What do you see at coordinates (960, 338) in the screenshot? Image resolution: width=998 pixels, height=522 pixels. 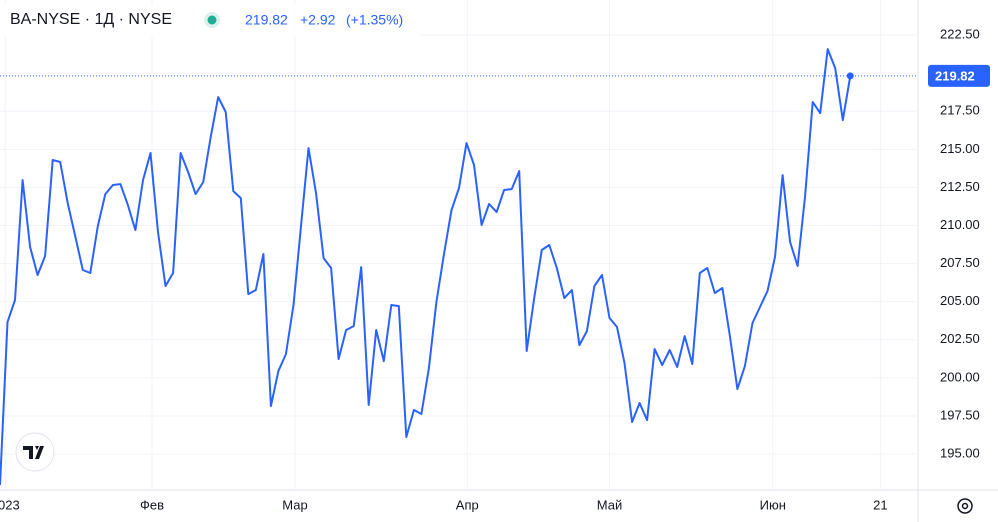 I see `y-tick-label: 202.50` at bounding box center [960, 338].